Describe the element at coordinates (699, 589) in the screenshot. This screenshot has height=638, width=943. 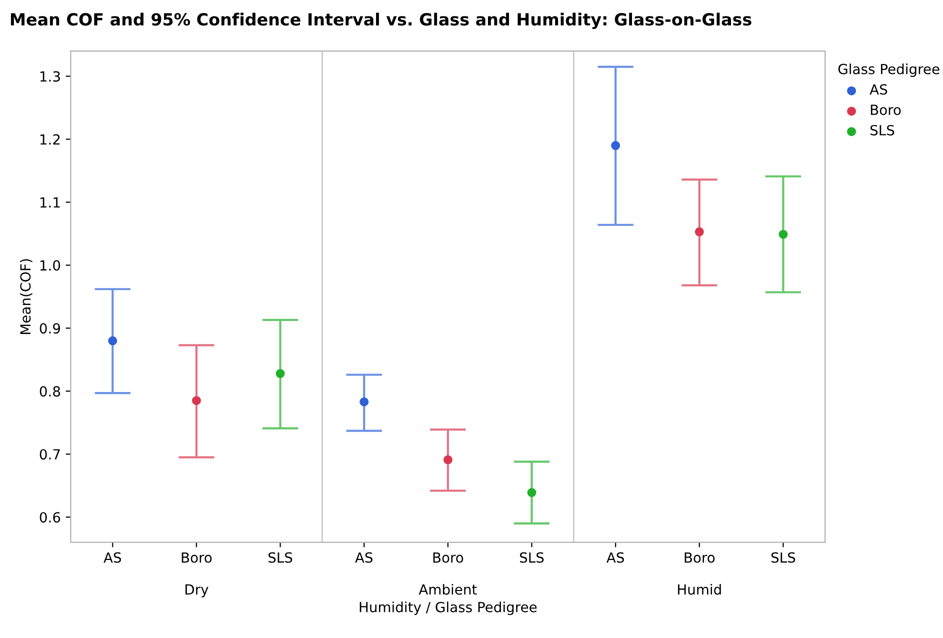
I see `text: Humid` at that location.